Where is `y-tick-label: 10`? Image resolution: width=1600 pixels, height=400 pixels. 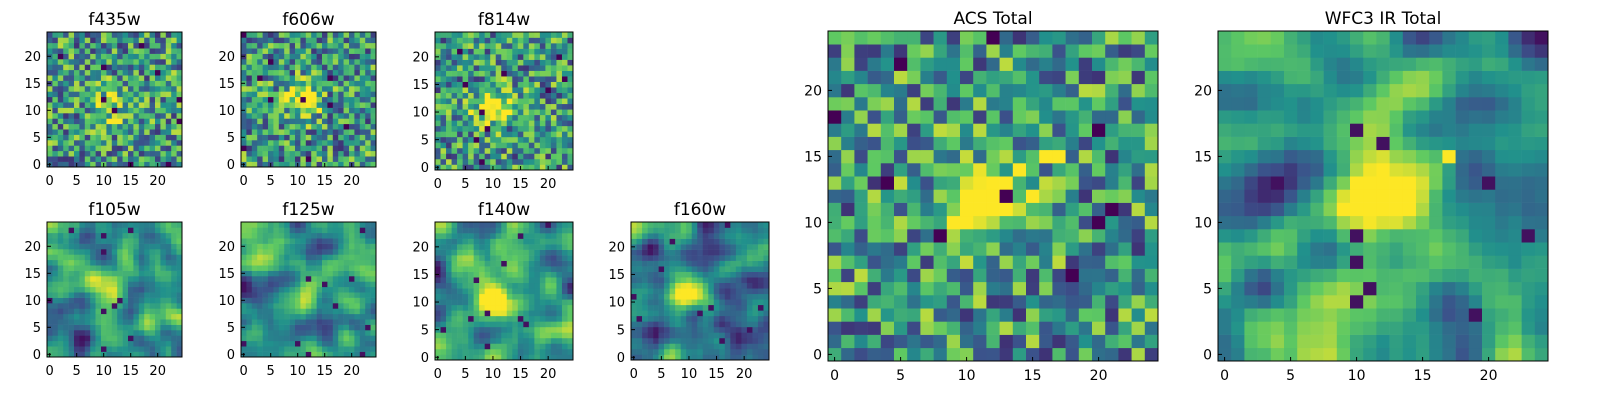 y-tick-label: 10 is located at coordinates (32, 111).